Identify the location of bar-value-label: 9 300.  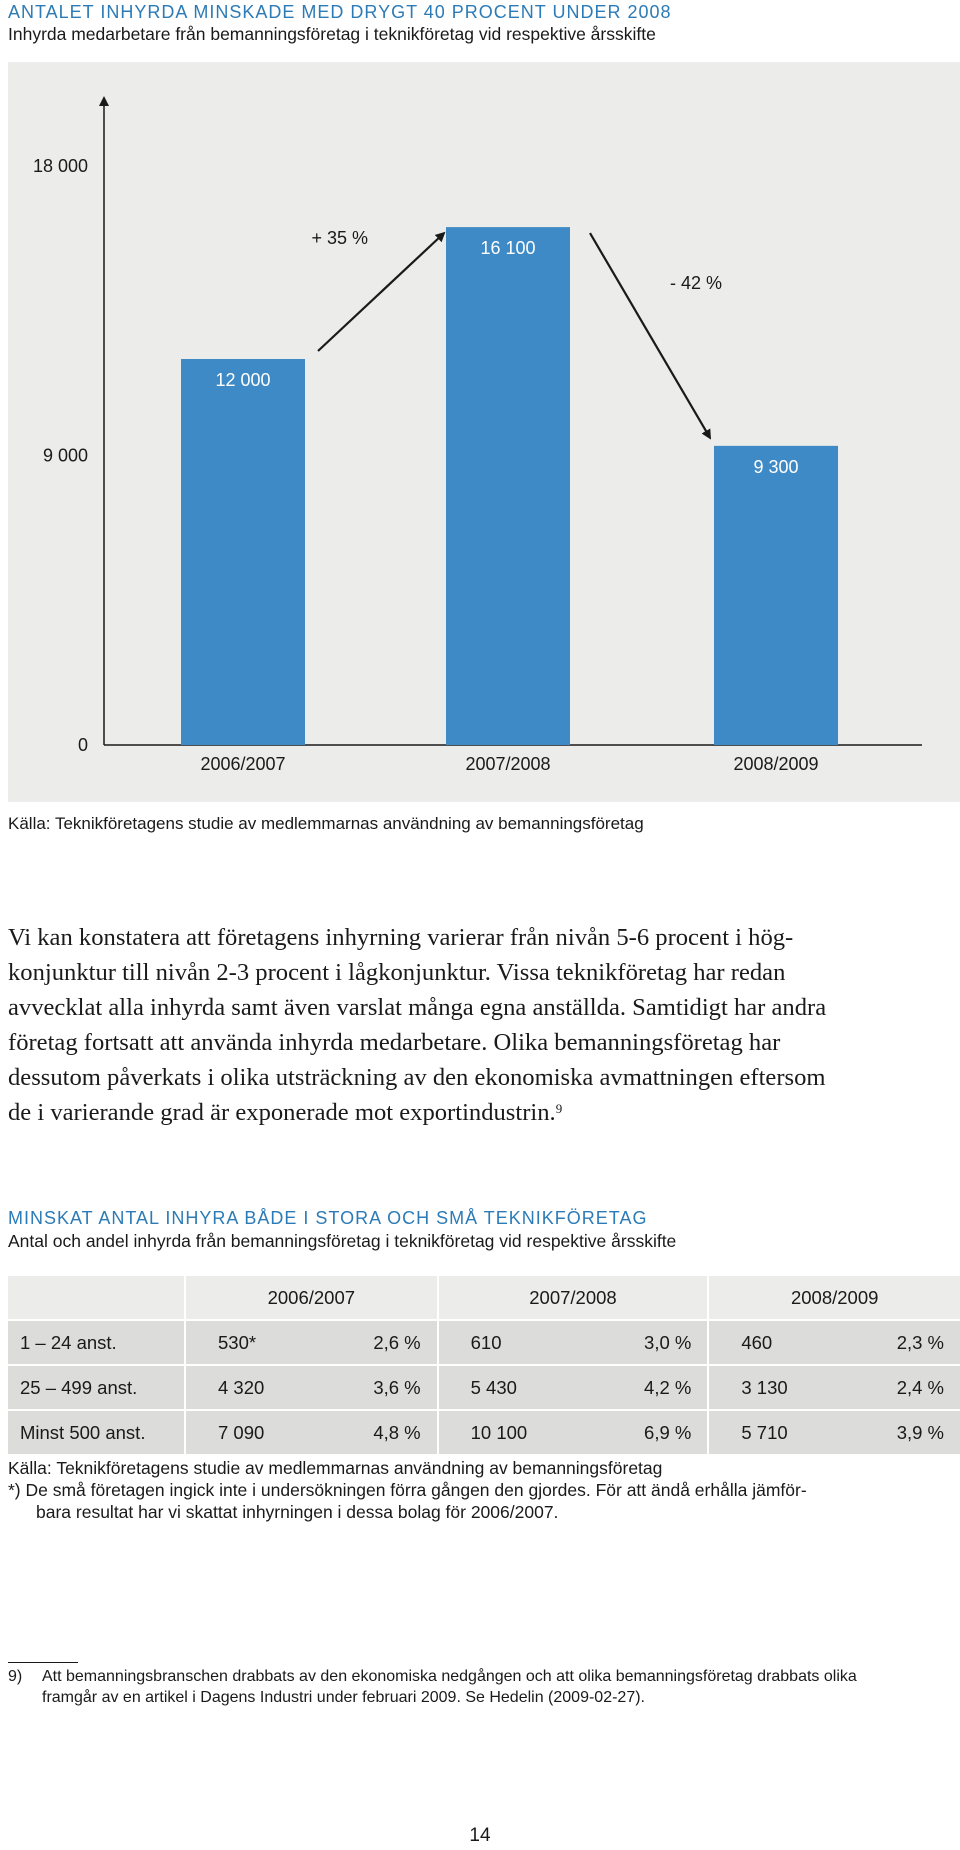
(775, 467).